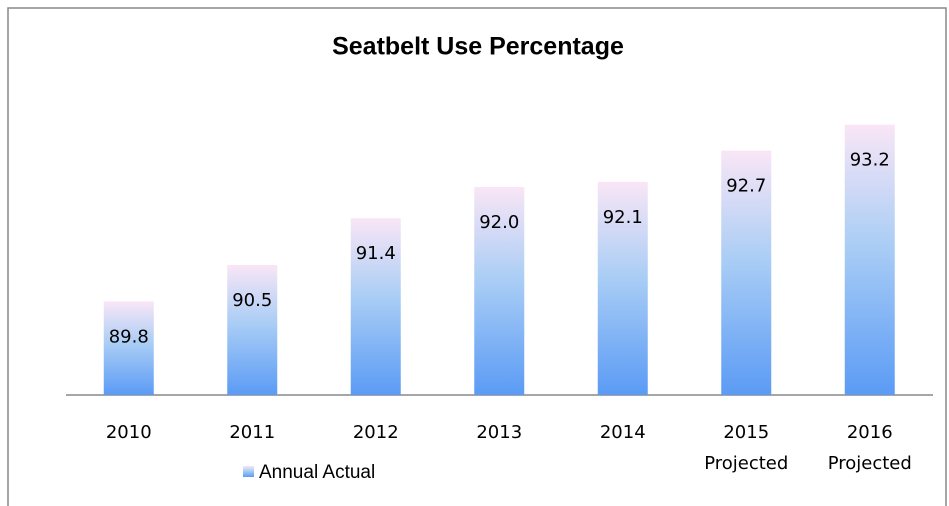 This screenshot has height=506, width=949. I want to click on tick-line: 2015, so click(746, 432).